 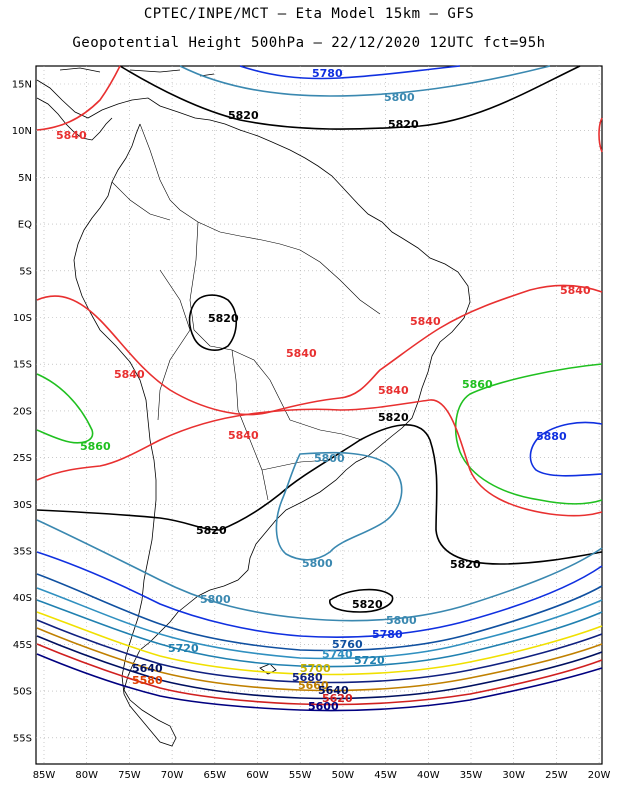 What do you see at coordinates (365, 81) in the screenshot?
I see `contour-5800-north` at bounding box center [365, 81].